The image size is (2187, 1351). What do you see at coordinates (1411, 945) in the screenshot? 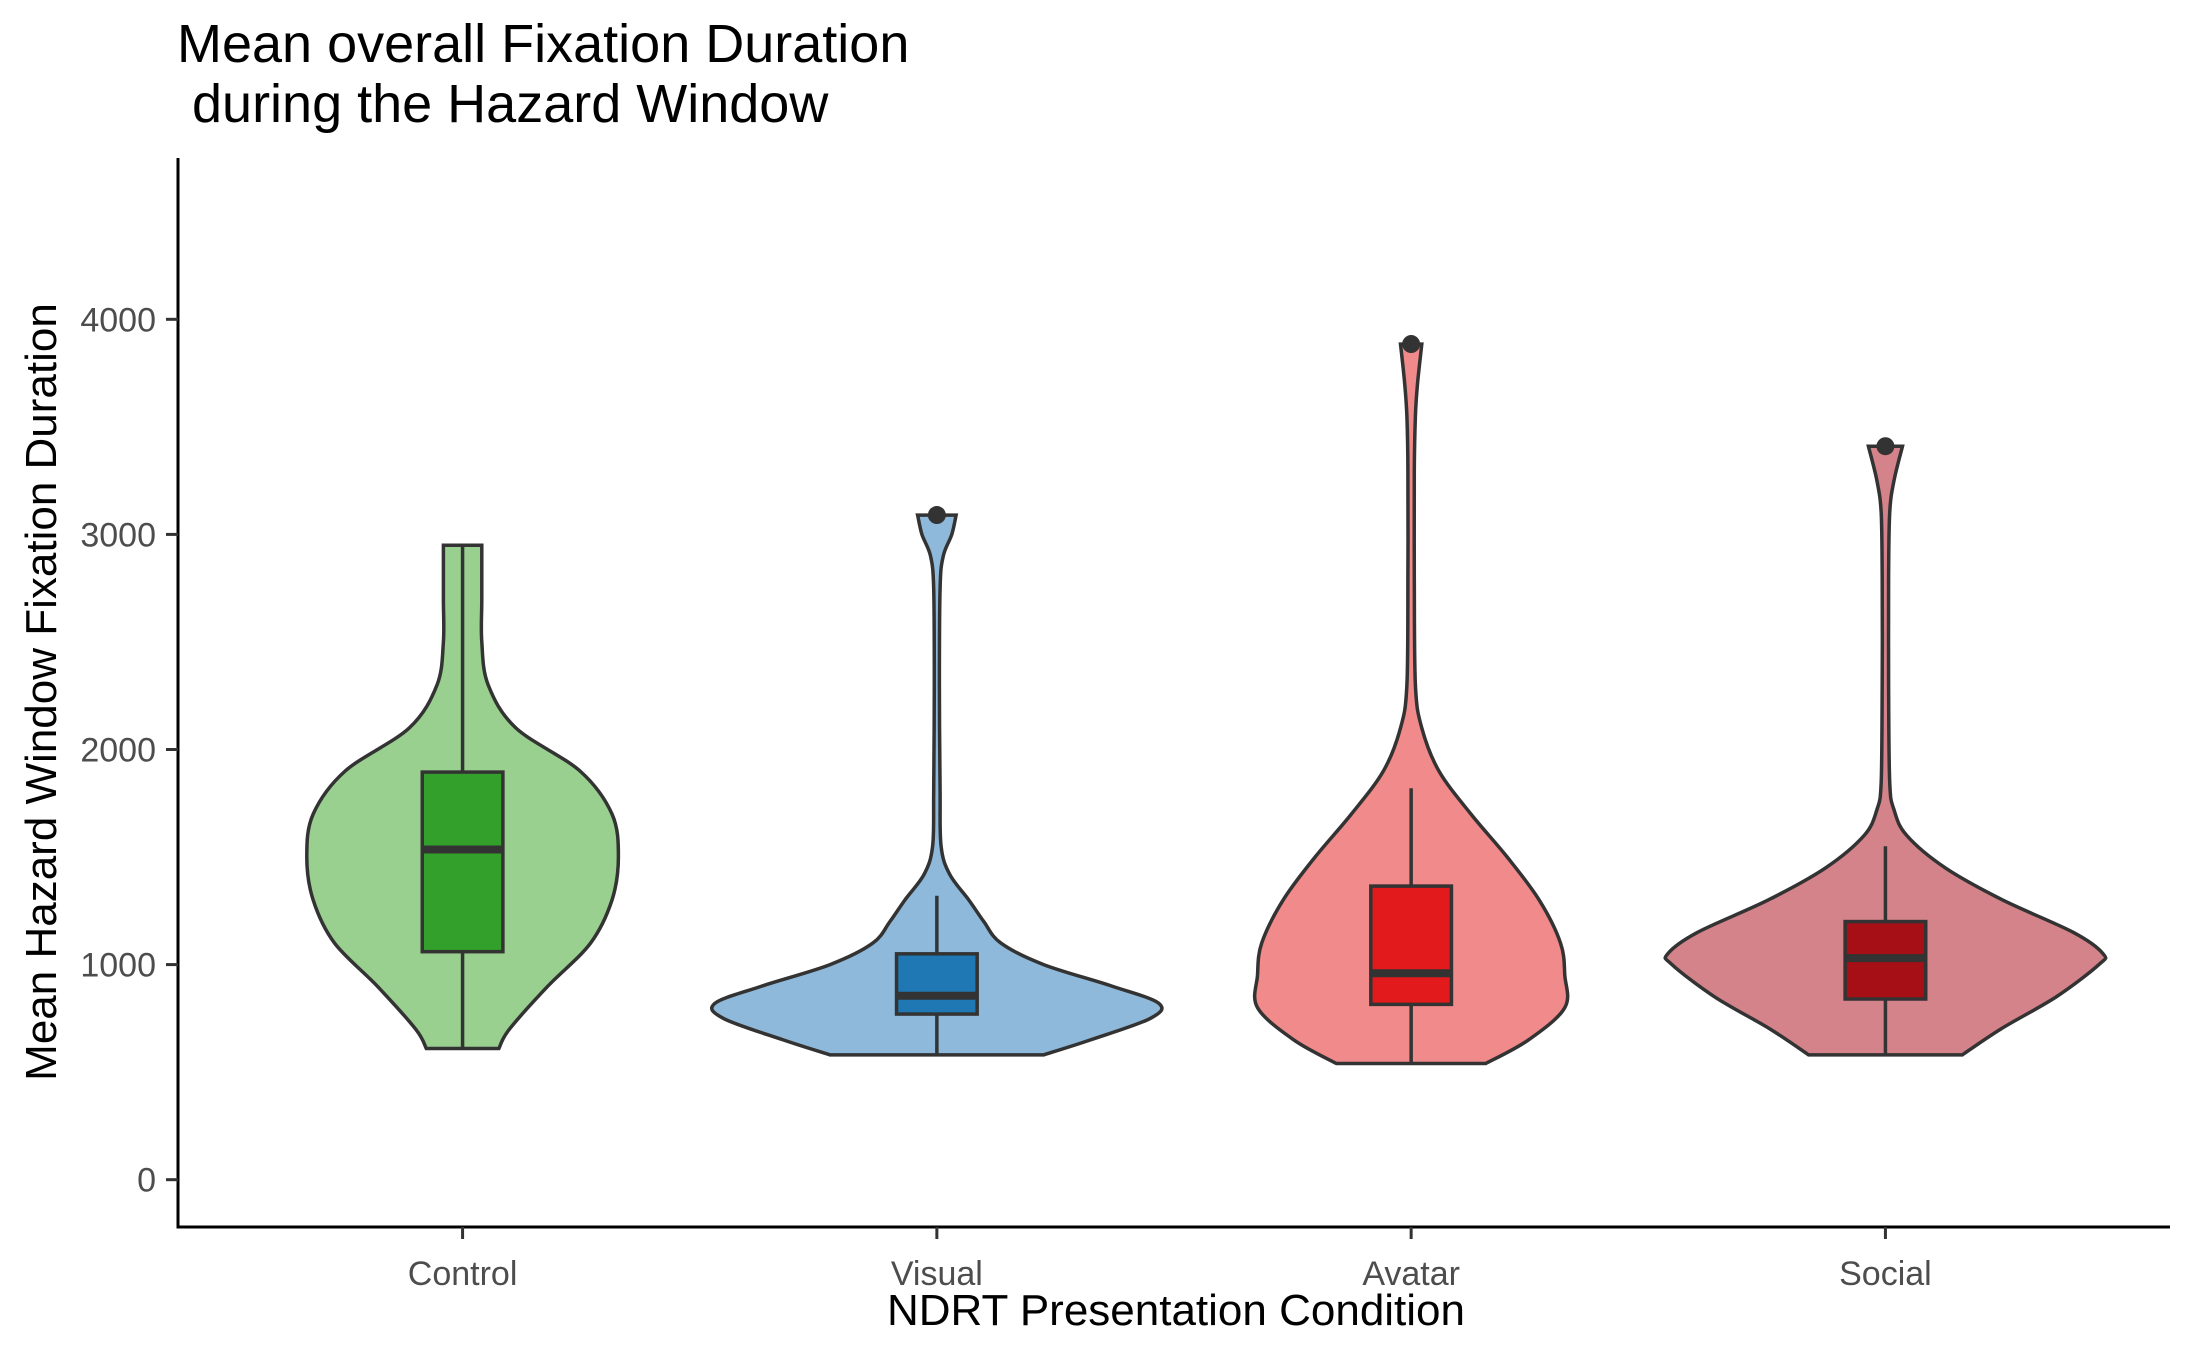
I see `box-avatar` at bounding box center [1411, 945].